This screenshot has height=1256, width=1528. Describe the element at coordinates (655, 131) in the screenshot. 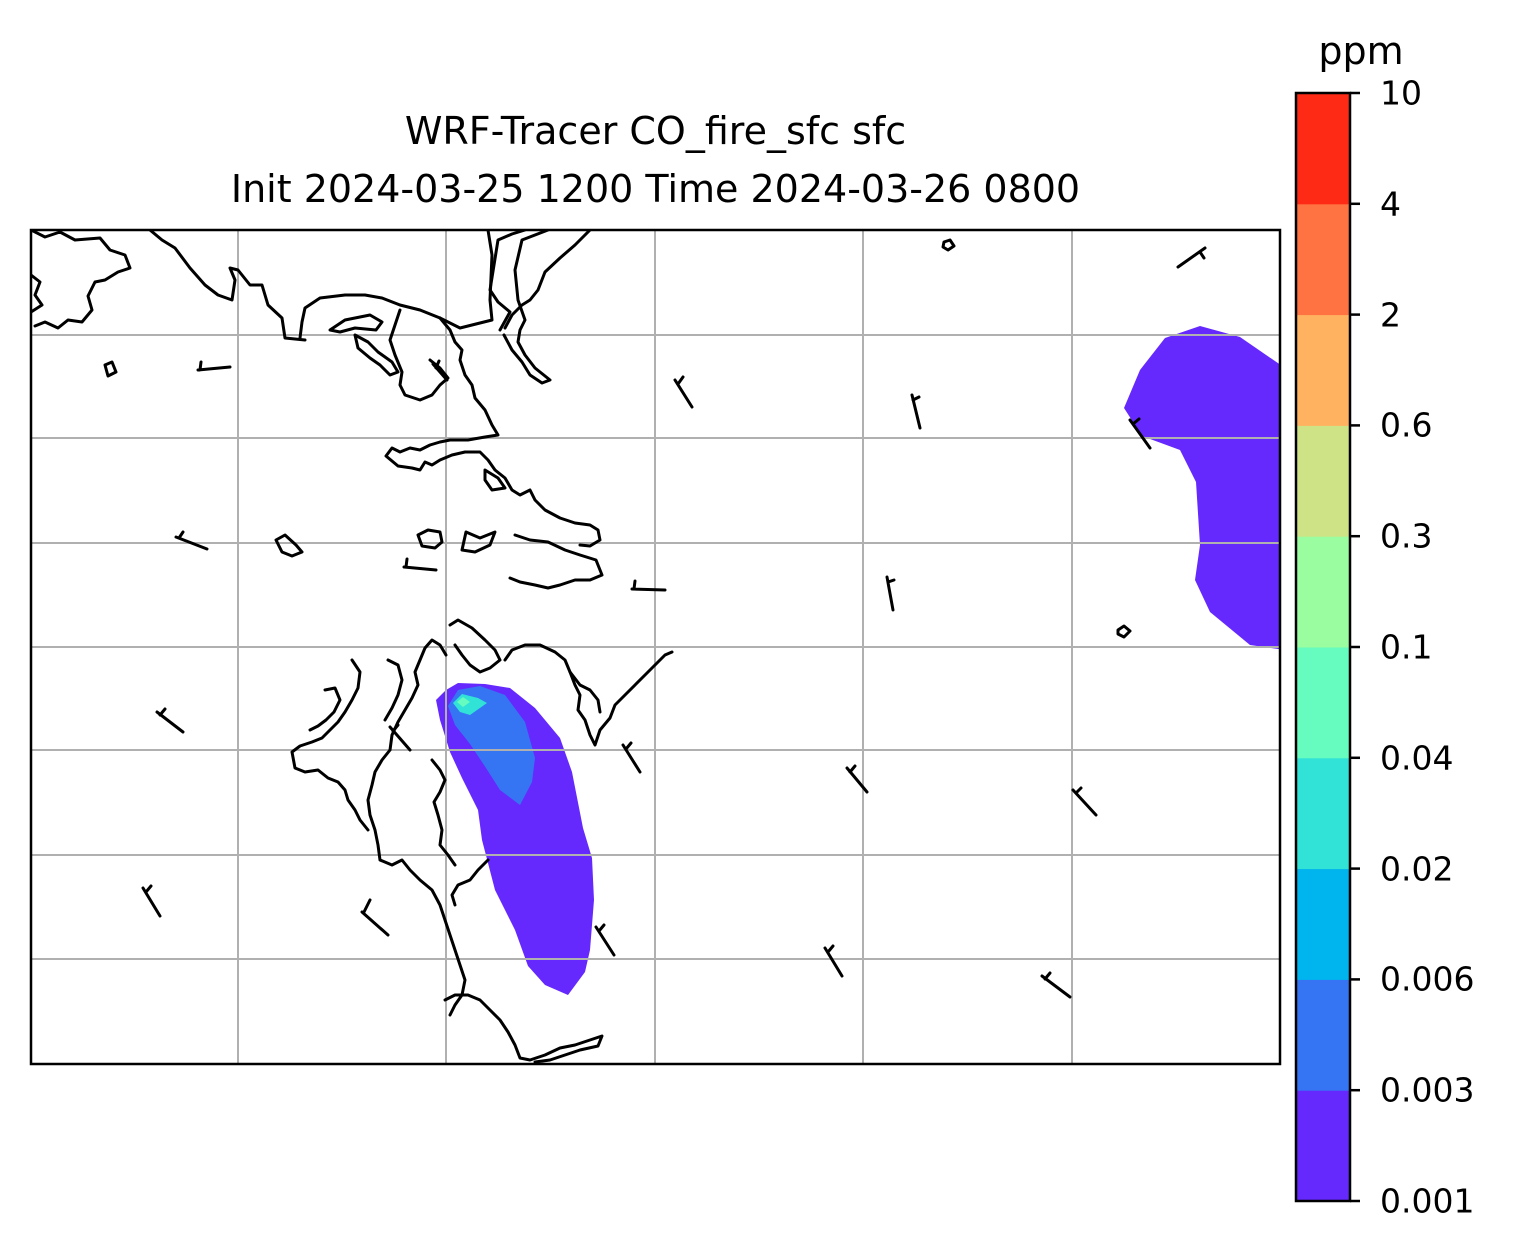

I see `map-title: WRF-Tracer CO_fire_sfc sfc` at that location.